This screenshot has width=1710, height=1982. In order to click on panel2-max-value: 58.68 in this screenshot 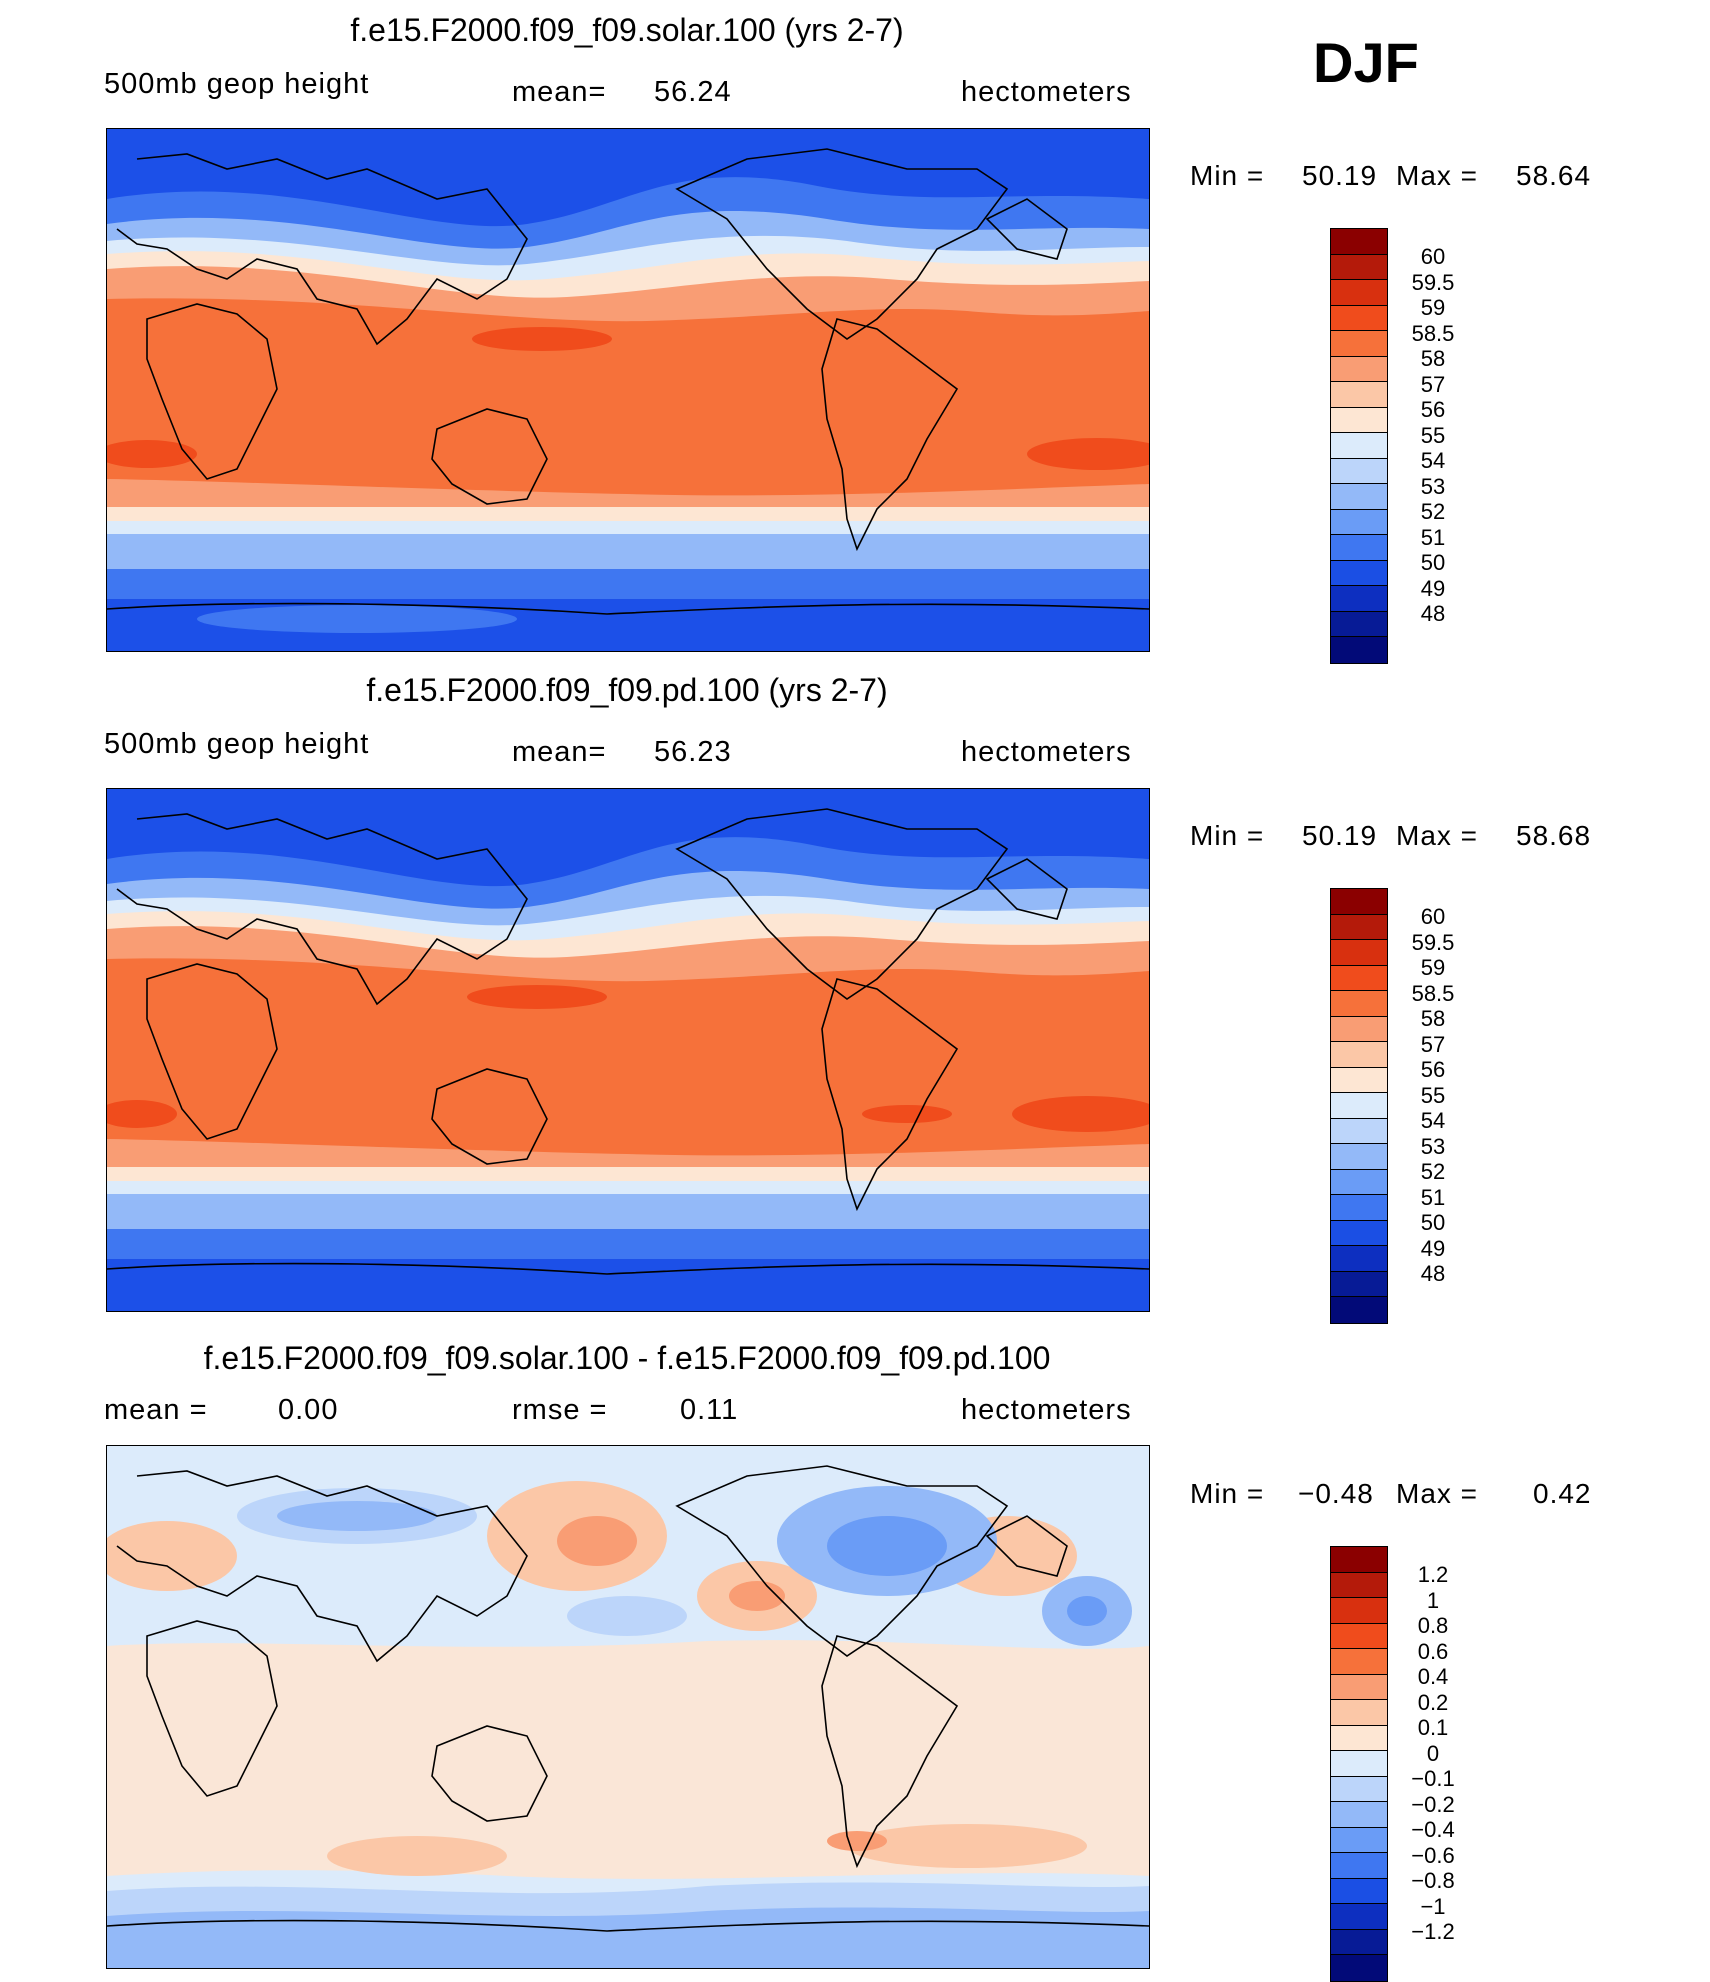, I will do `click(1554, 835)`.